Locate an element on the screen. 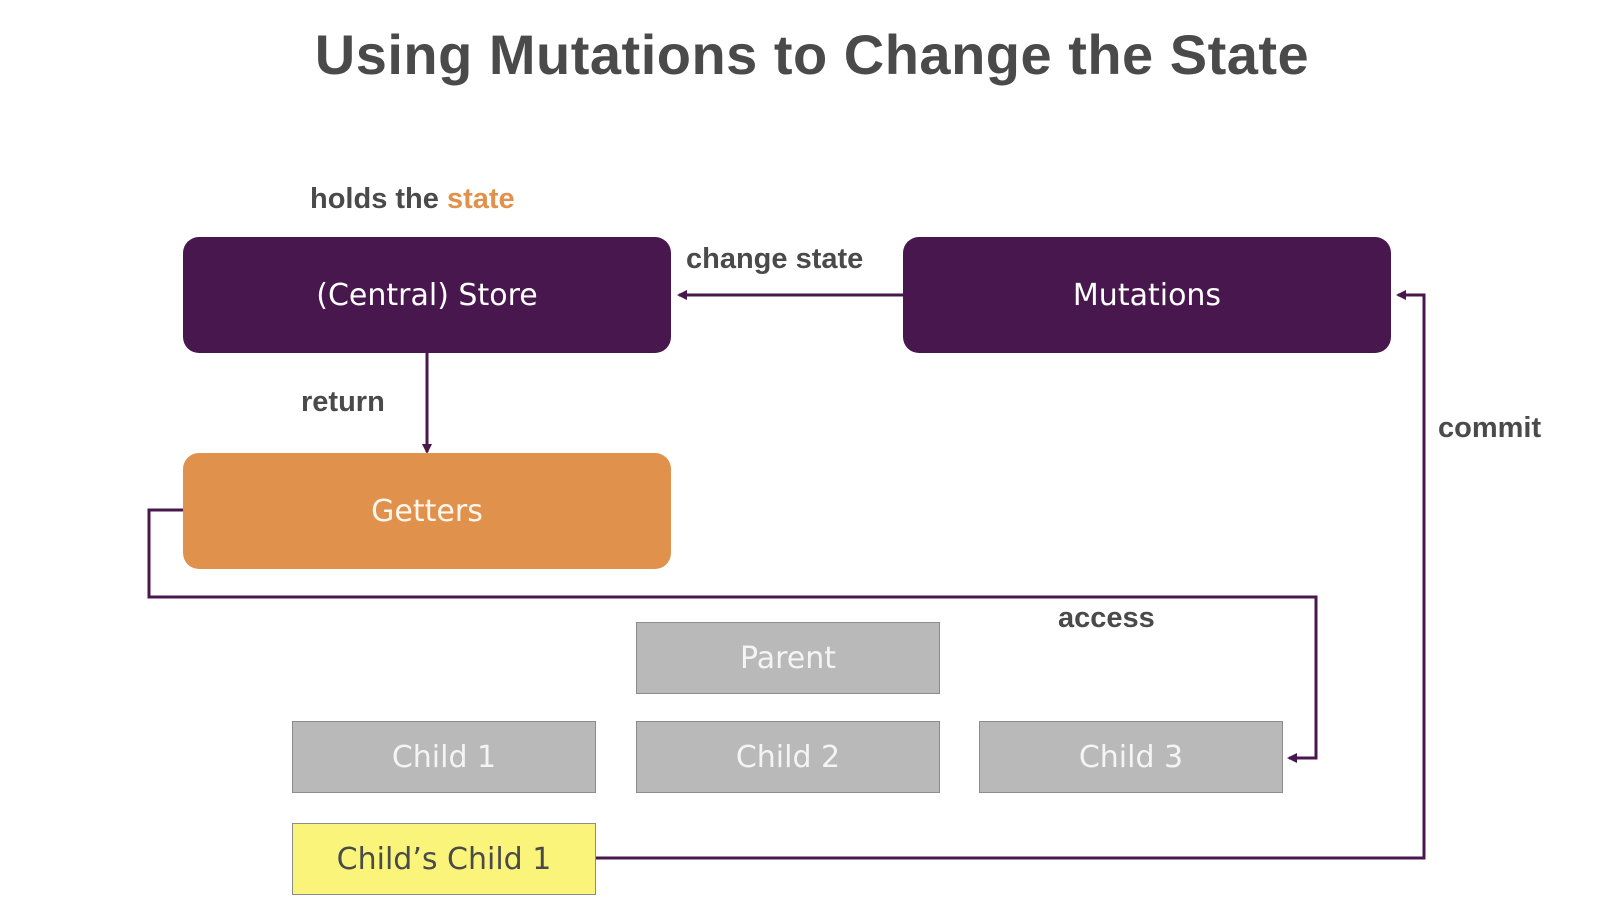 The width and height of the screenshot is (1624, 912). childs-child-1-component: Child’s Child 1 is located at coordinates (444, 859).